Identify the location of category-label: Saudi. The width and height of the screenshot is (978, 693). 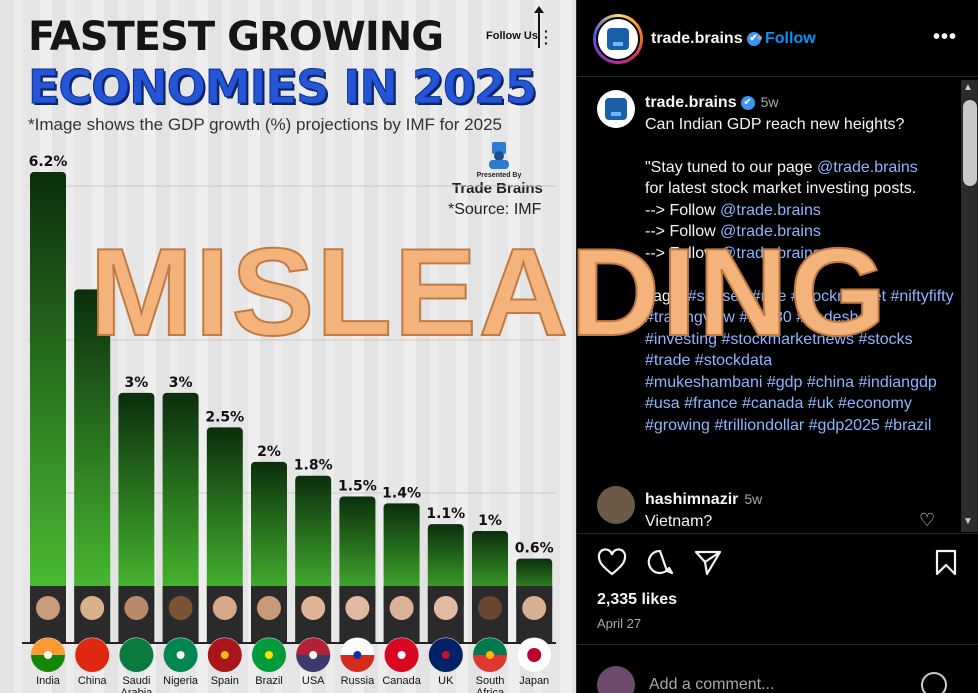
(136, 681).